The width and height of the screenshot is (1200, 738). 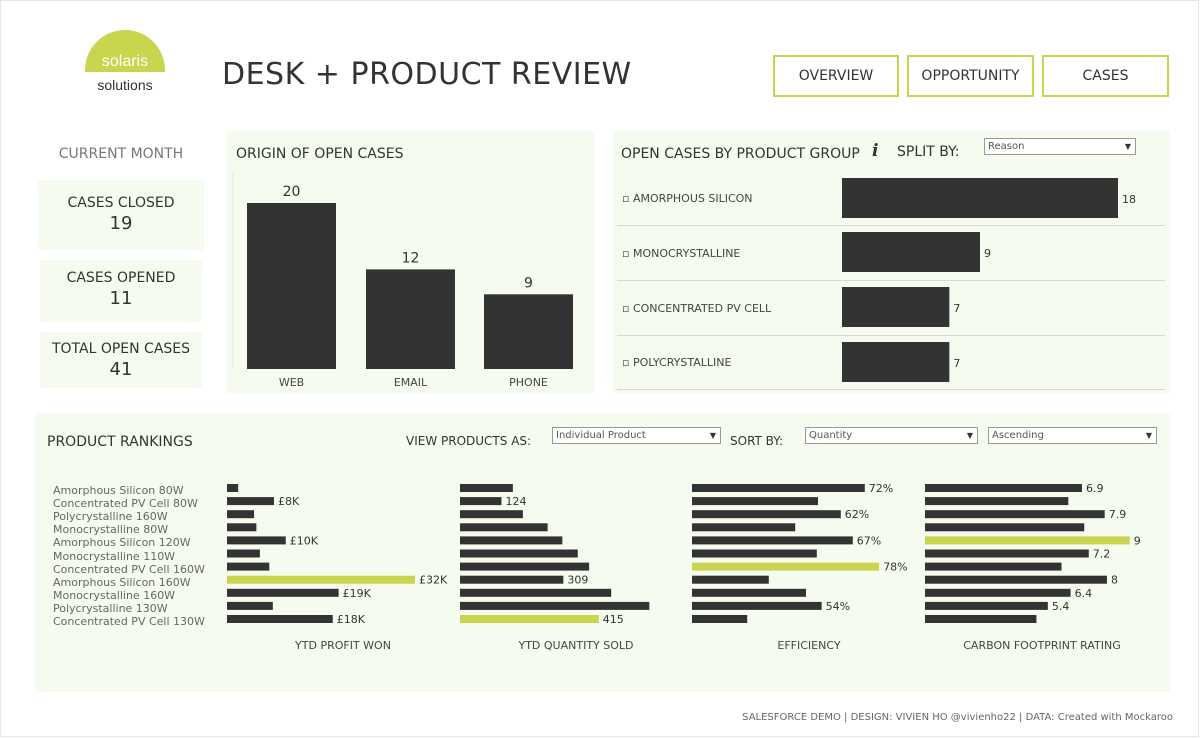 What do you see at coordinates (869, 540) in the screenshot?
I see `ranking-bar-label: 67%` at bounding box center [869, 540].